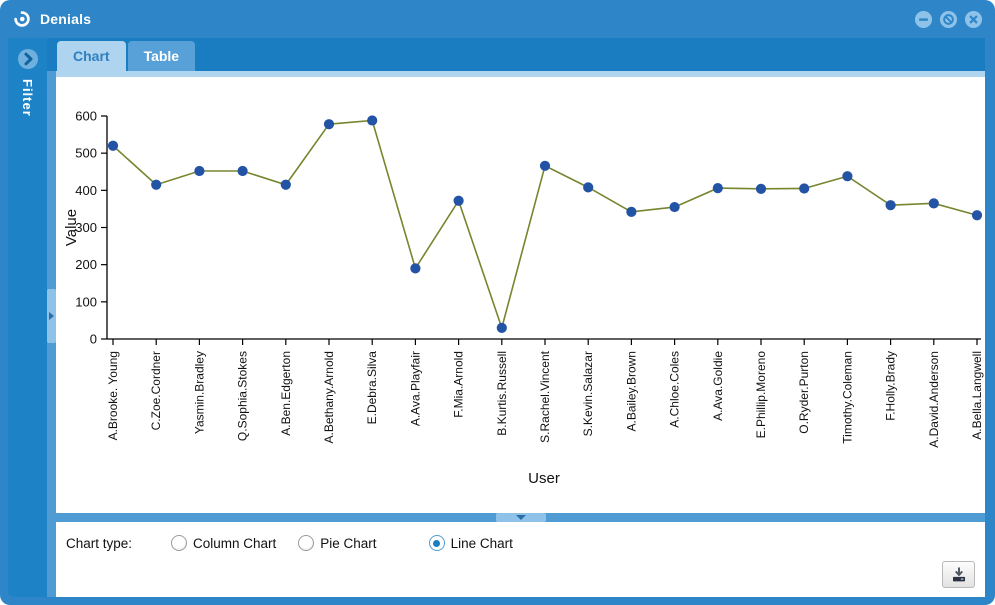 The width and height of the screenshot is (995, 605). Describe the element at coordinates (631, 391) in the screenshot. I see `x-tick-label: A.Bailey.Brown` at that location.